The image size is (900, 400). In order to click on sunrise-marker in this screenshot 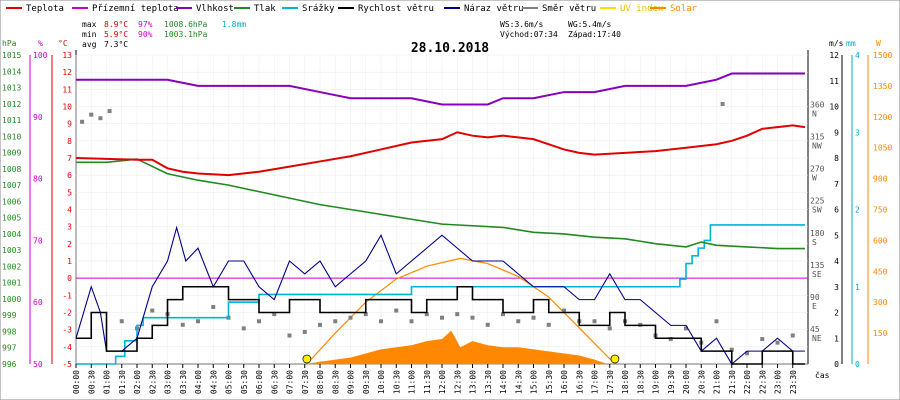, I will do `click(307, 359)`.